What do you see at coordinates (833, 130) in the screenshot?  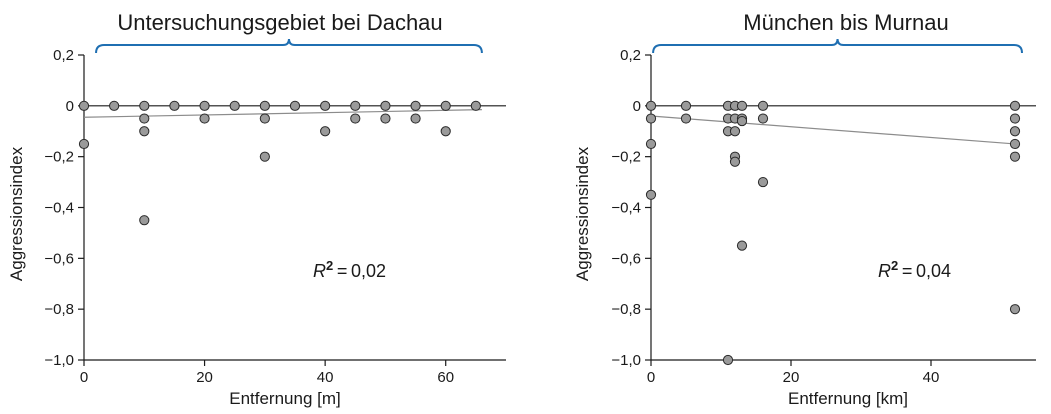 I see `regression-line` at bounding box center [833, 130].